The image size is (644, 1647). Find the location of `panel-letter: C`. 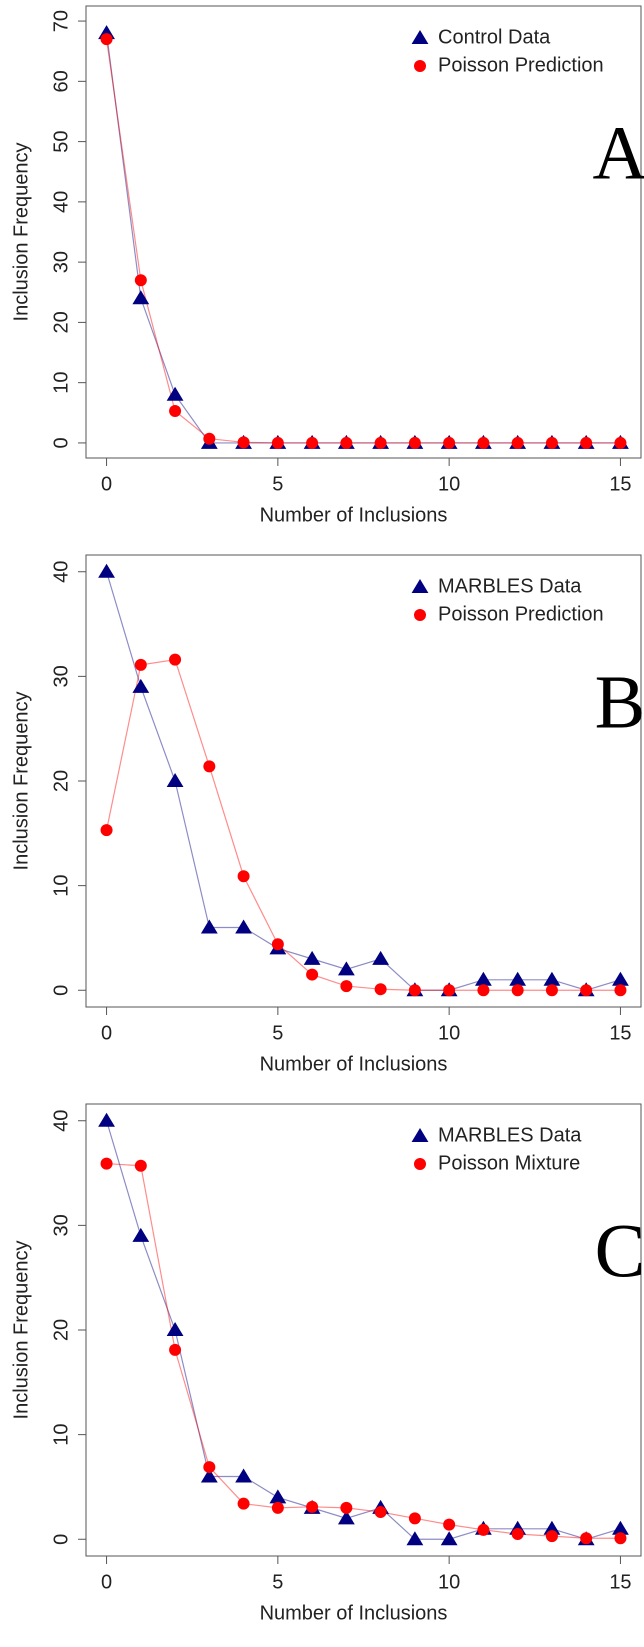

panel-letter: C is located at coordinates (619, 1251).